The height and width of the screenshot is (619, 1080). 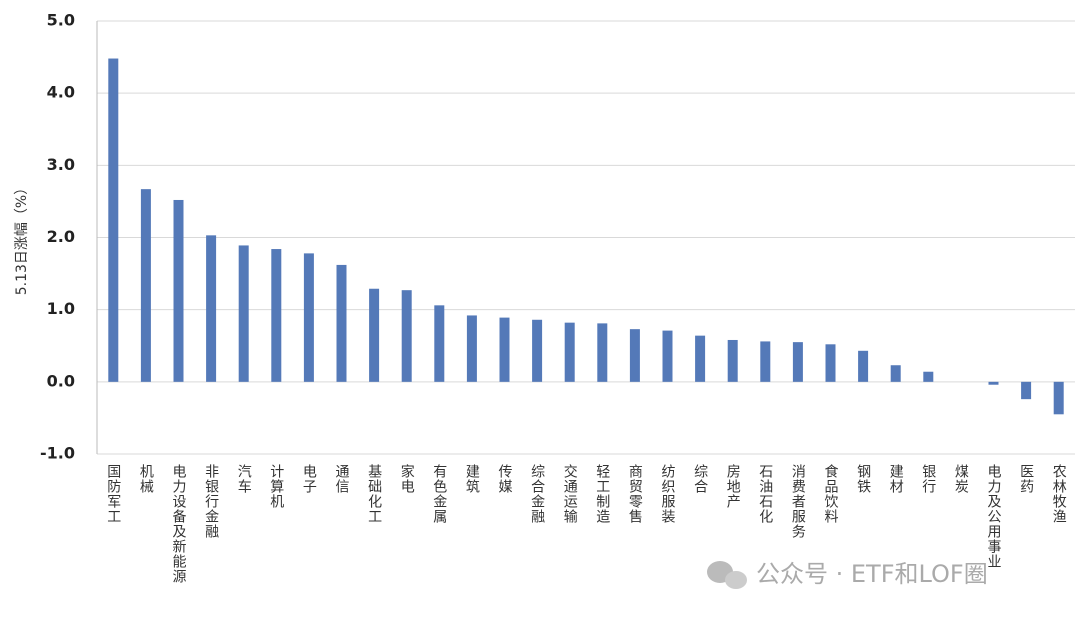 What do you see at coordinates (61, 164) in the screenshot?
I see `y-tick-label: 3.0` at bounding box center [61, 164].